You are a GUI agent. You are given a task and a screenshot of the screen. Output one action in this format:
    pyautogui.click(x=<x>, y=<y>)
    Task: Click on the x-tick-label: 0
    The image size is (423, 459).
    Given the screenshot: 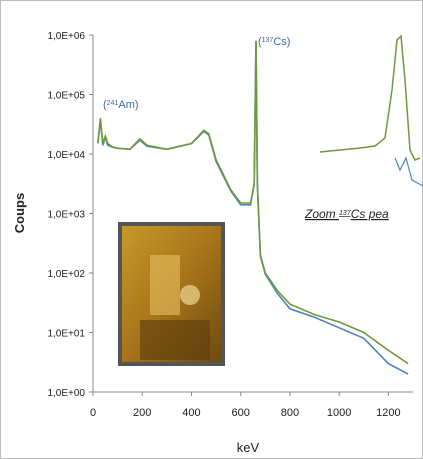 What is the action you would take?
    pyautogui.click(x=93, y=413)
    